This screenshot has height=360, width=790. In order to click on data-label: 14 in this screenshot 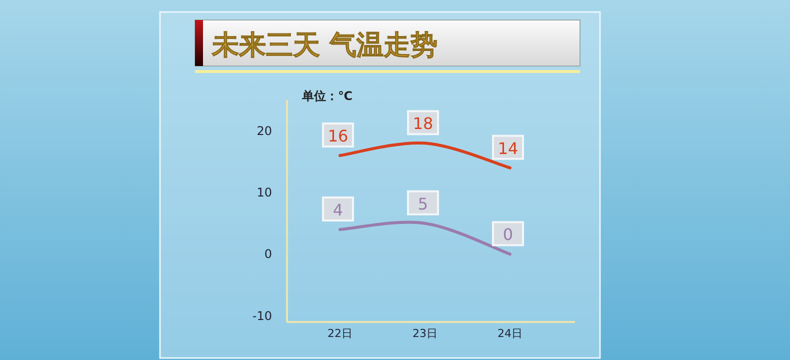, I will do `click(508, 148)`.